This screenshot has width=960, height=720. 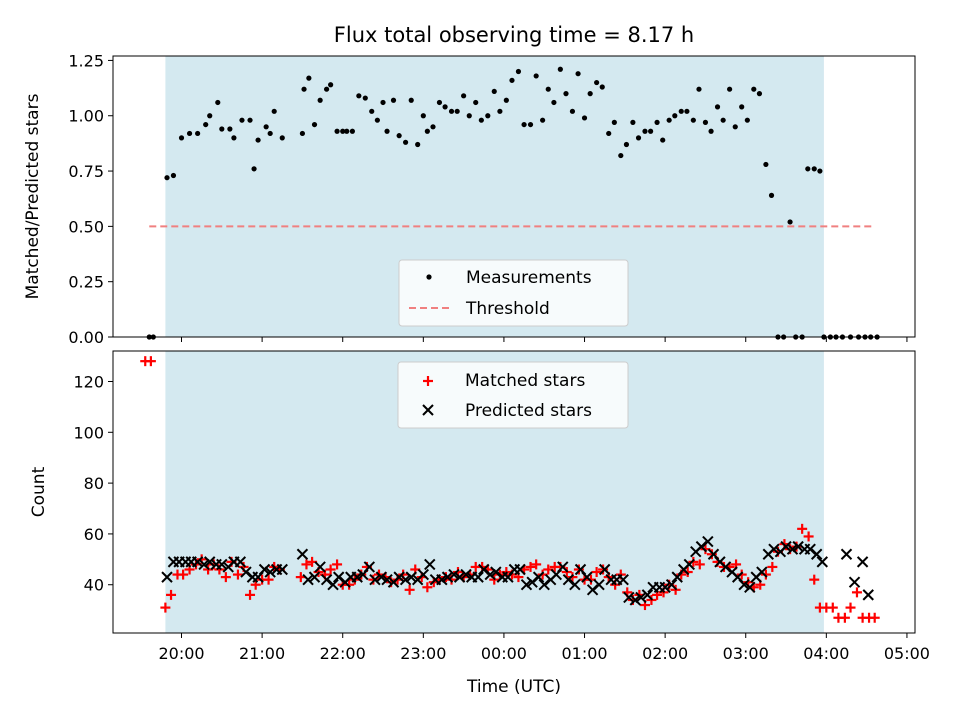 What do you see at coordinates (428, 381) in the screenshot?
I see `legend-plus-marker` at bounding box center [428, 381].